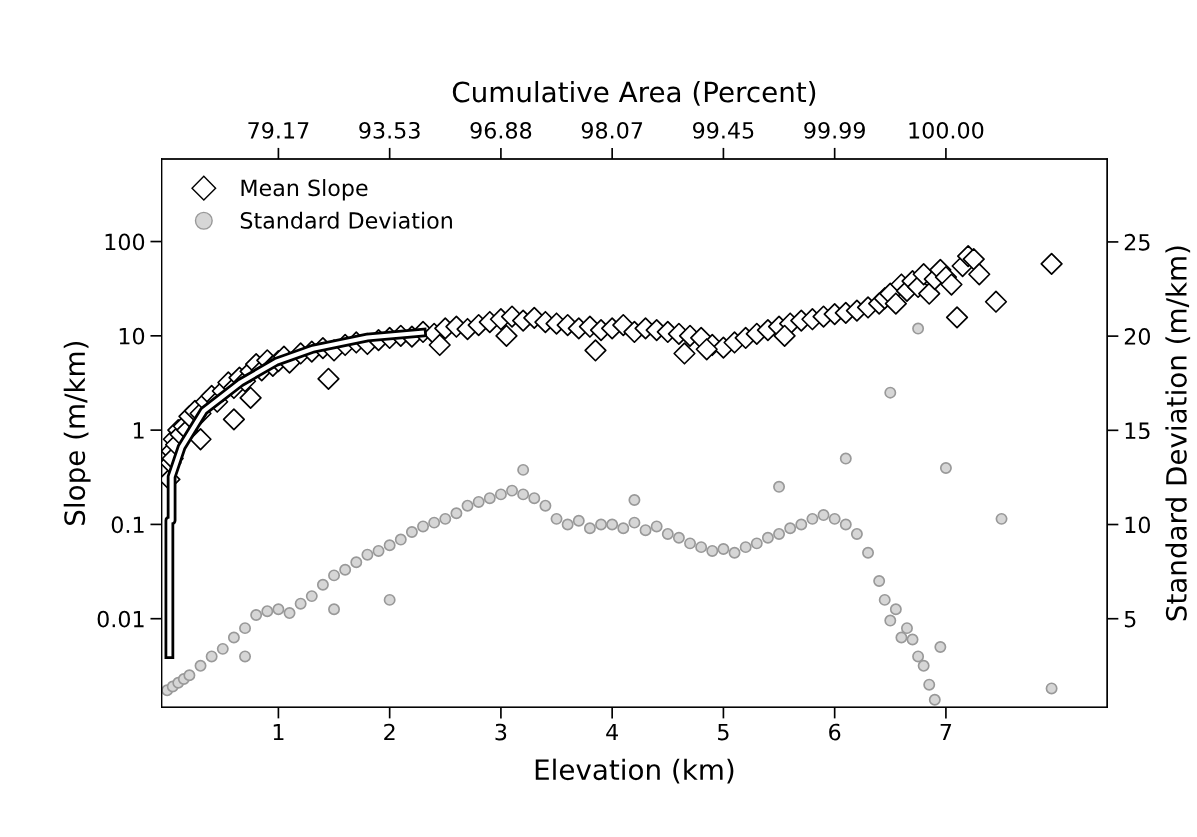 This screenshot has height=837, width=1197. What do you see at coordinates (1130, 619) in the screenshot?
I see `y2-tick-label: 5` at bounding box center [1130, 619].